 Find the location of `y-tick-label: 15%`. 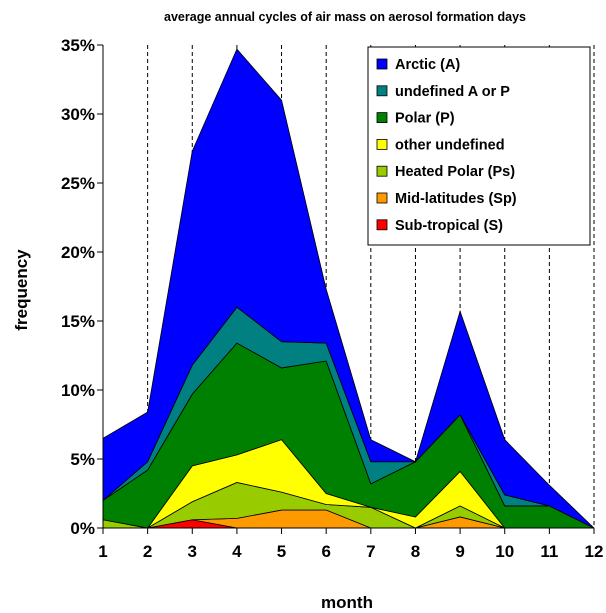

y-tick-label: 15% is located at coordinates (78, 321).